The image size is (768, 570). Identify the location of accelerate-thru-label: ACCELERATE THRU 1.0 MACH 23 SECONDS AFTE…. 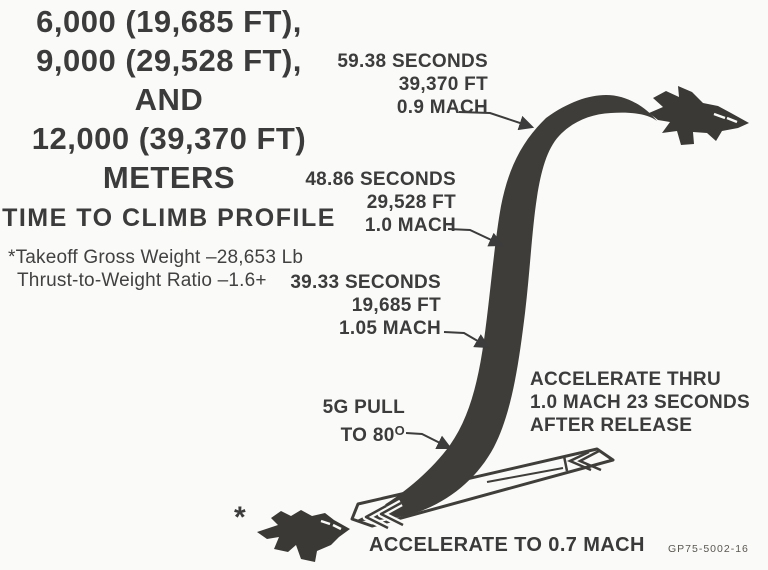
(640, 402).